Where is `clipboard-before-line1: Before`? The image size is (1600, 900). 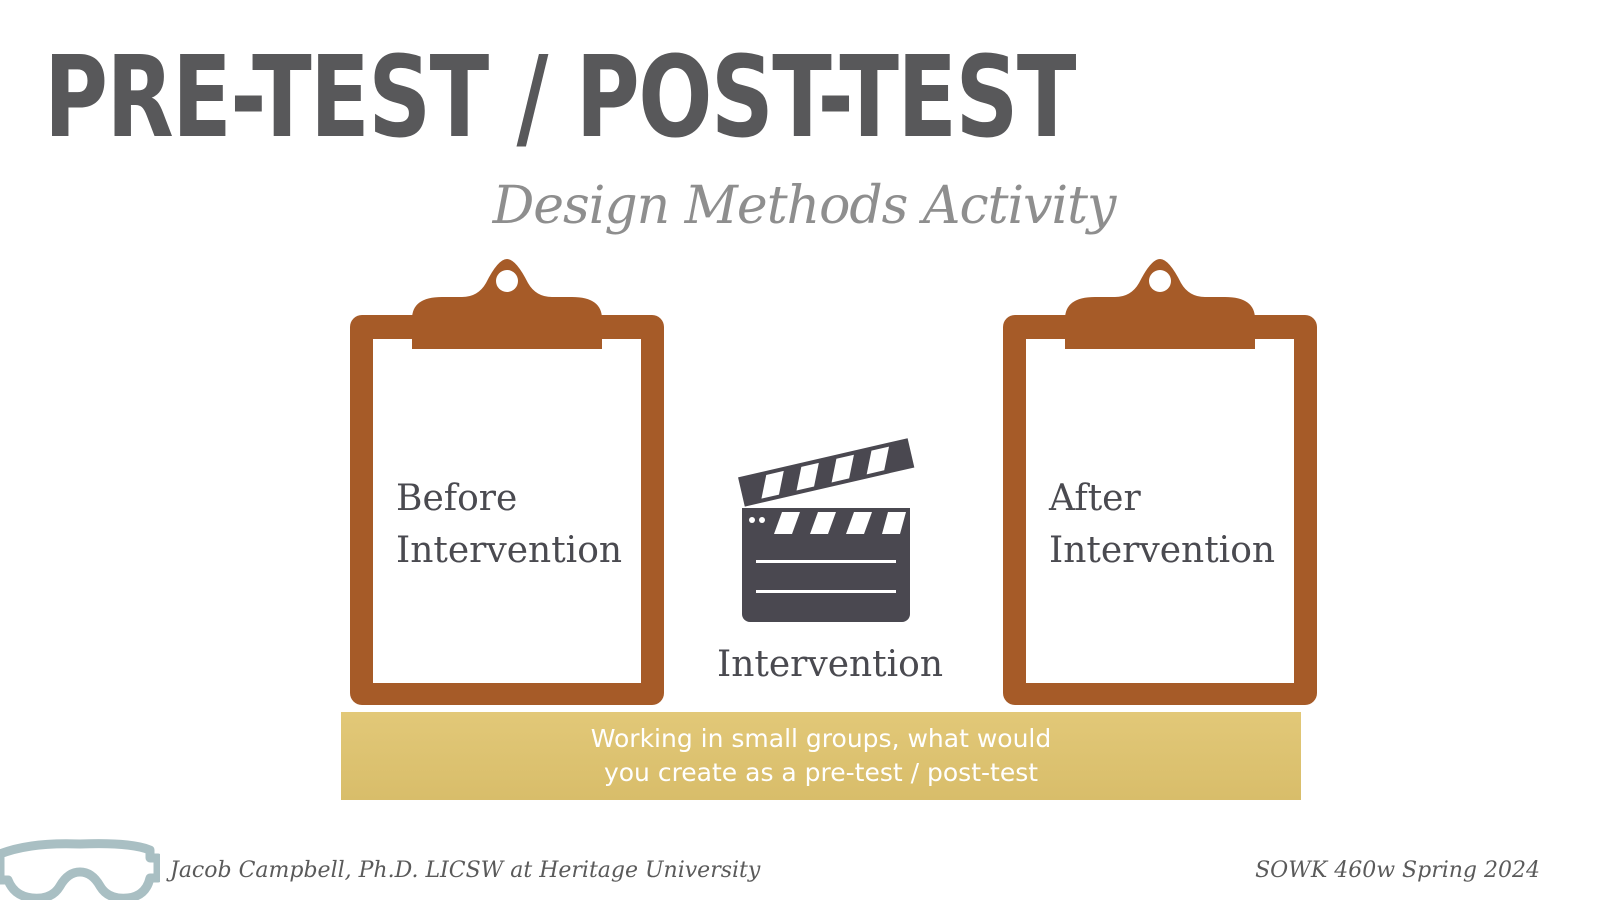 clipboard-before-line1: Before is located at coordinates (457, 498).